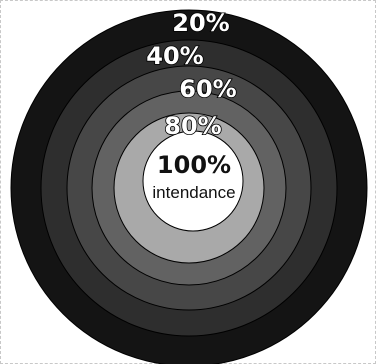  Describe the element at coordinates (193, 181) in the screenshot. I see `center-core` at that location.